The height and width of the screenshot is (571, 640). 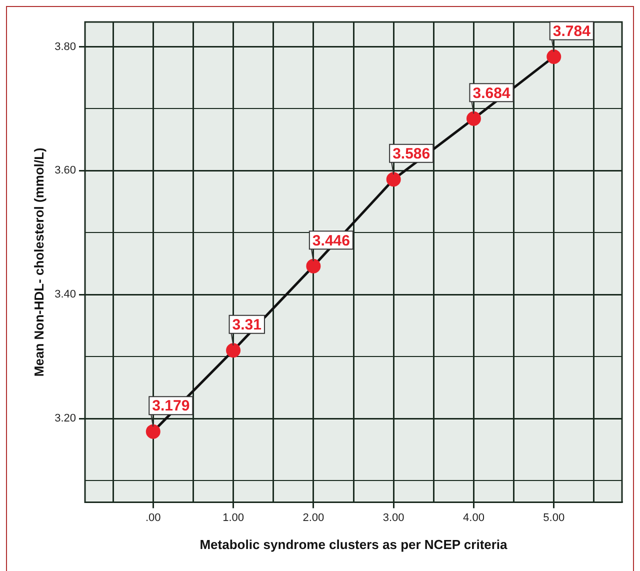 I want to click on y-tick-label: 3.60, so click(x=65, y=170).